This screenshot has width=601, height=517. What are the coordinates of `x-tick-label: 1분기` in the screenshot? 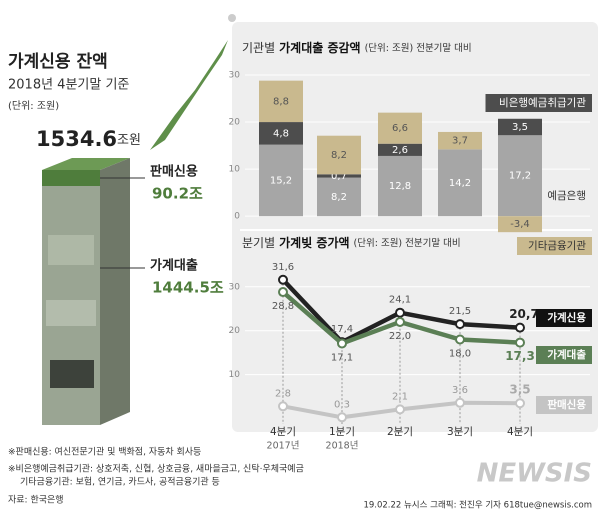 It's located at (342, 432).